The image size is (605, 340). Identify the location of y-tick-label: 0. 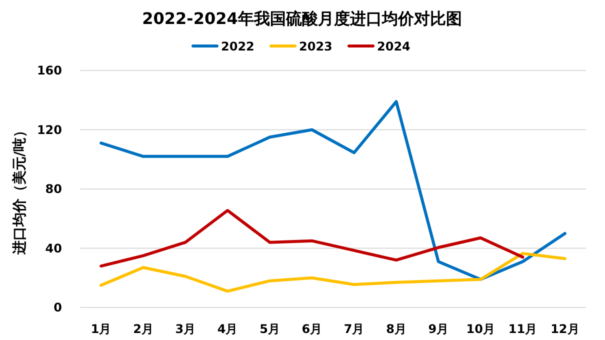
(58, 307).